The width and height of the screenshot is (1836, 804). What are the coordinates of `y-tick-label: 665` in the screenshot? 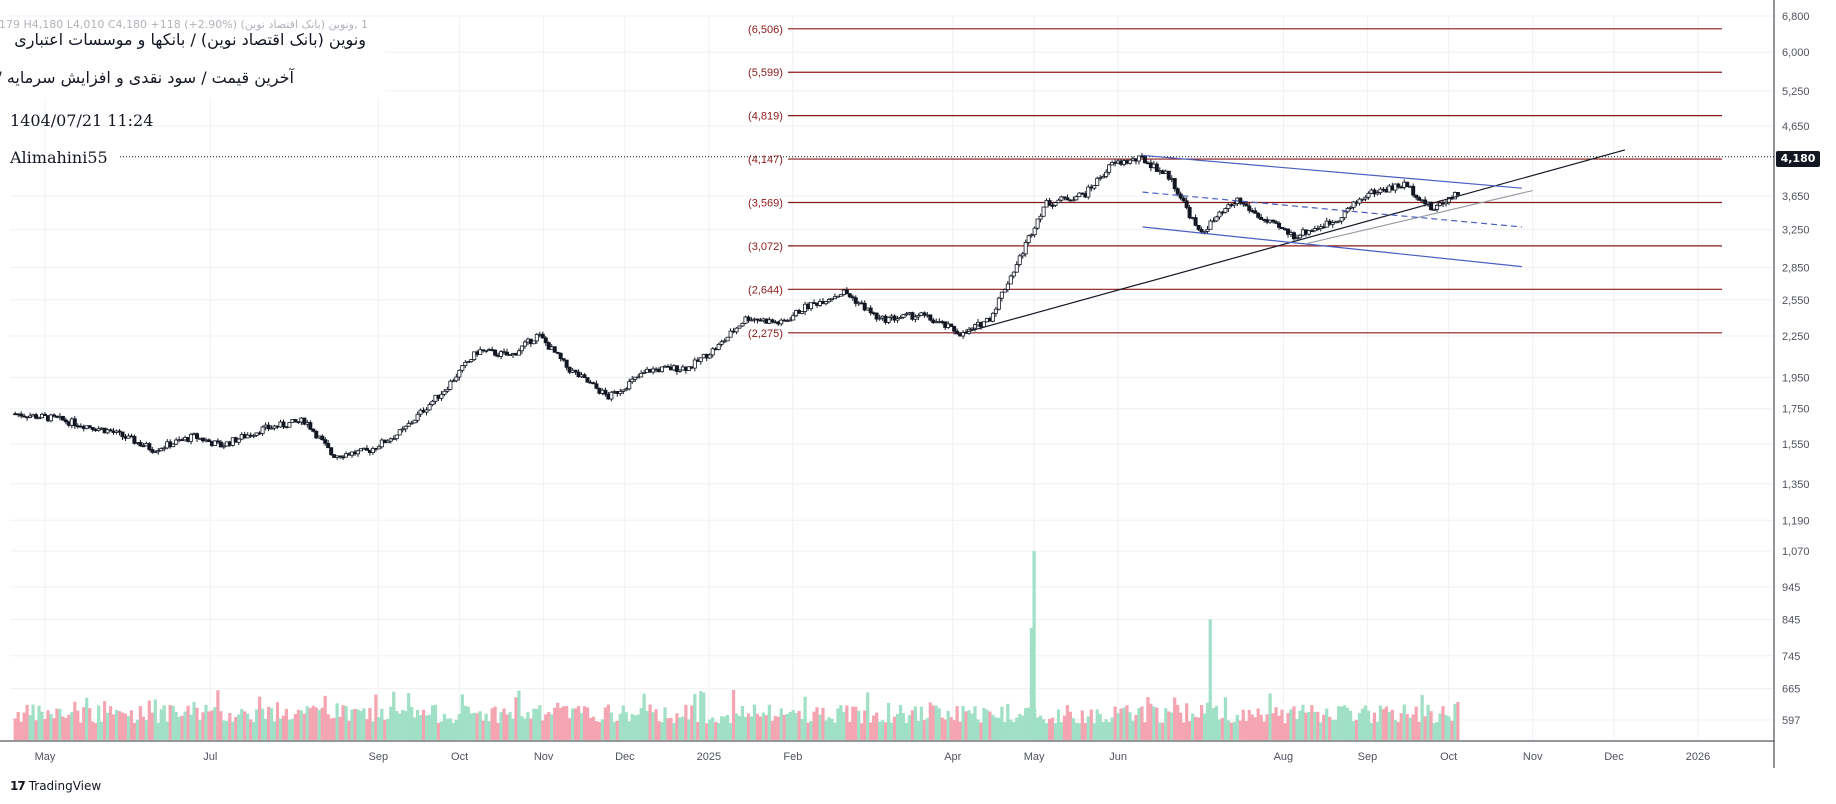 It's located at (1791, 690).